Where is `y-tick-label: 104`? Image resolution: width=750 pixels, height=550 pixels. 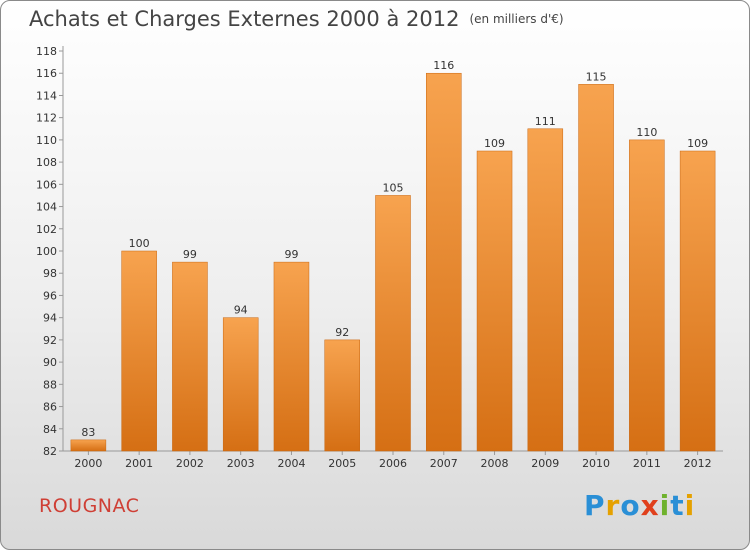 y-tick-label: 104 is located at coordinates (46, 207).